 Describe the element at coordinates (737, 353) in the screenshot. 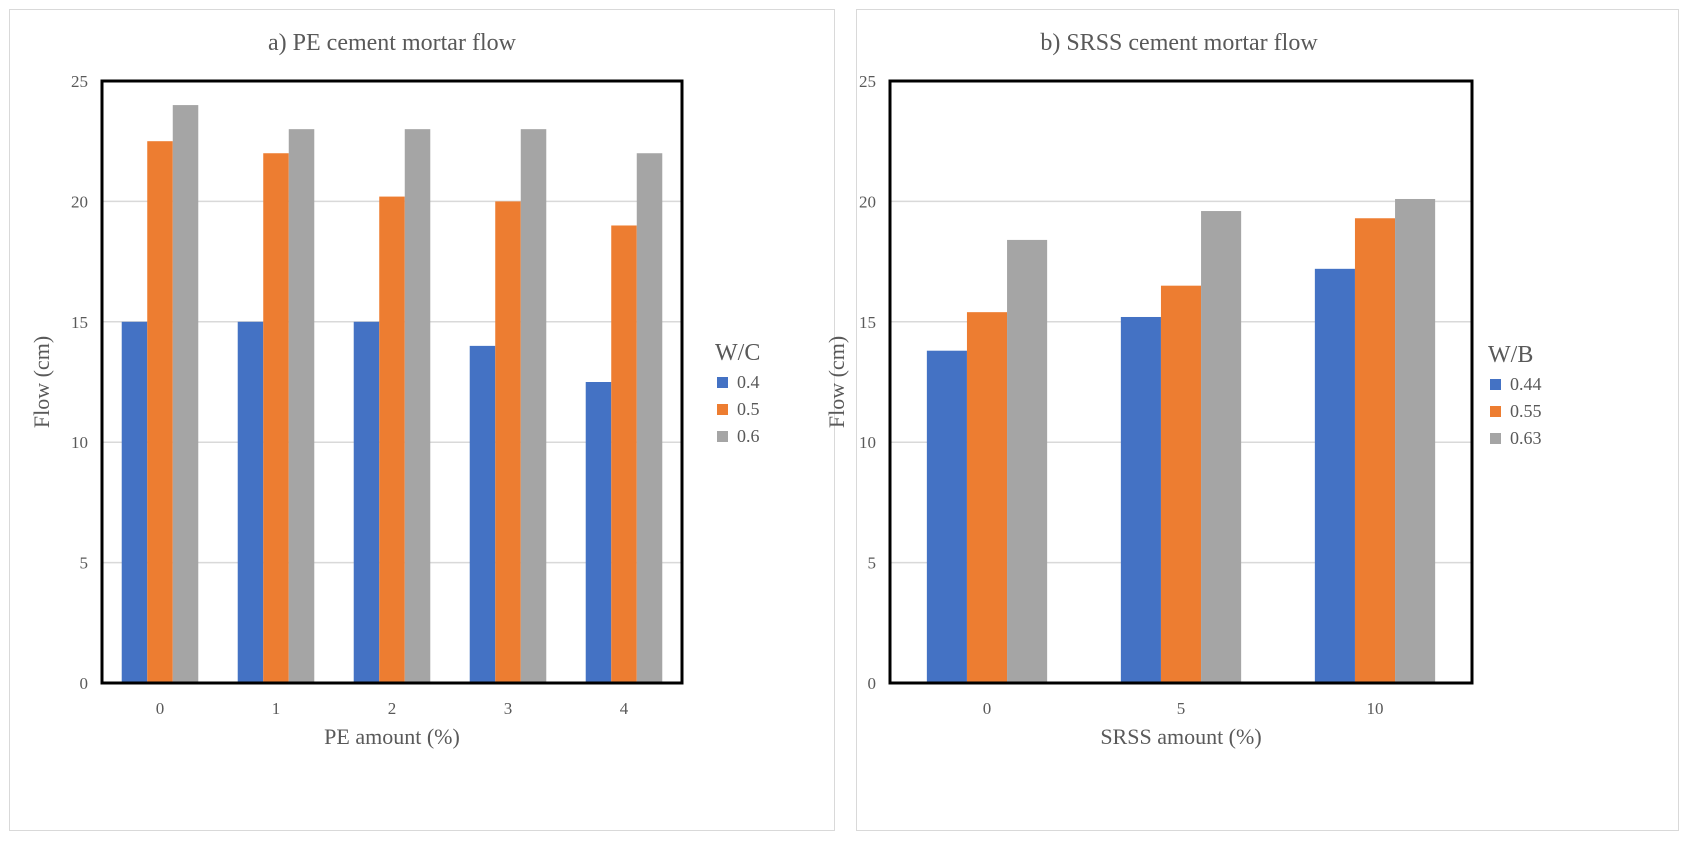

I see `legend-title: W/C` at that location.